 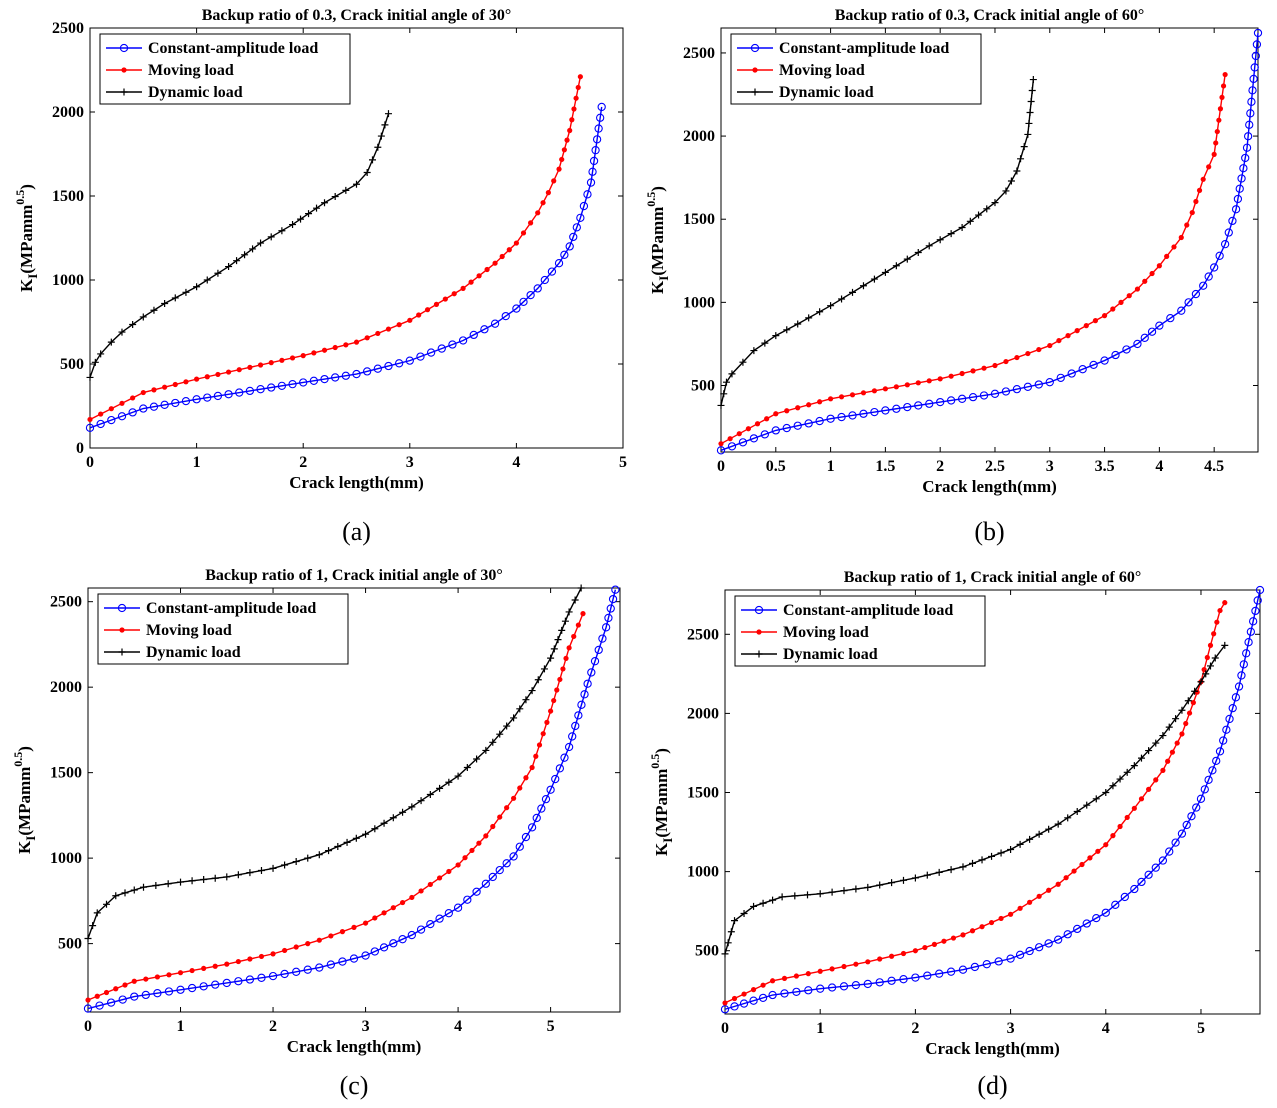 What do you see at coordinates (623, 462) in the screenshot?
I see `x-tick-label: 5` at bounding box center [623, 462].